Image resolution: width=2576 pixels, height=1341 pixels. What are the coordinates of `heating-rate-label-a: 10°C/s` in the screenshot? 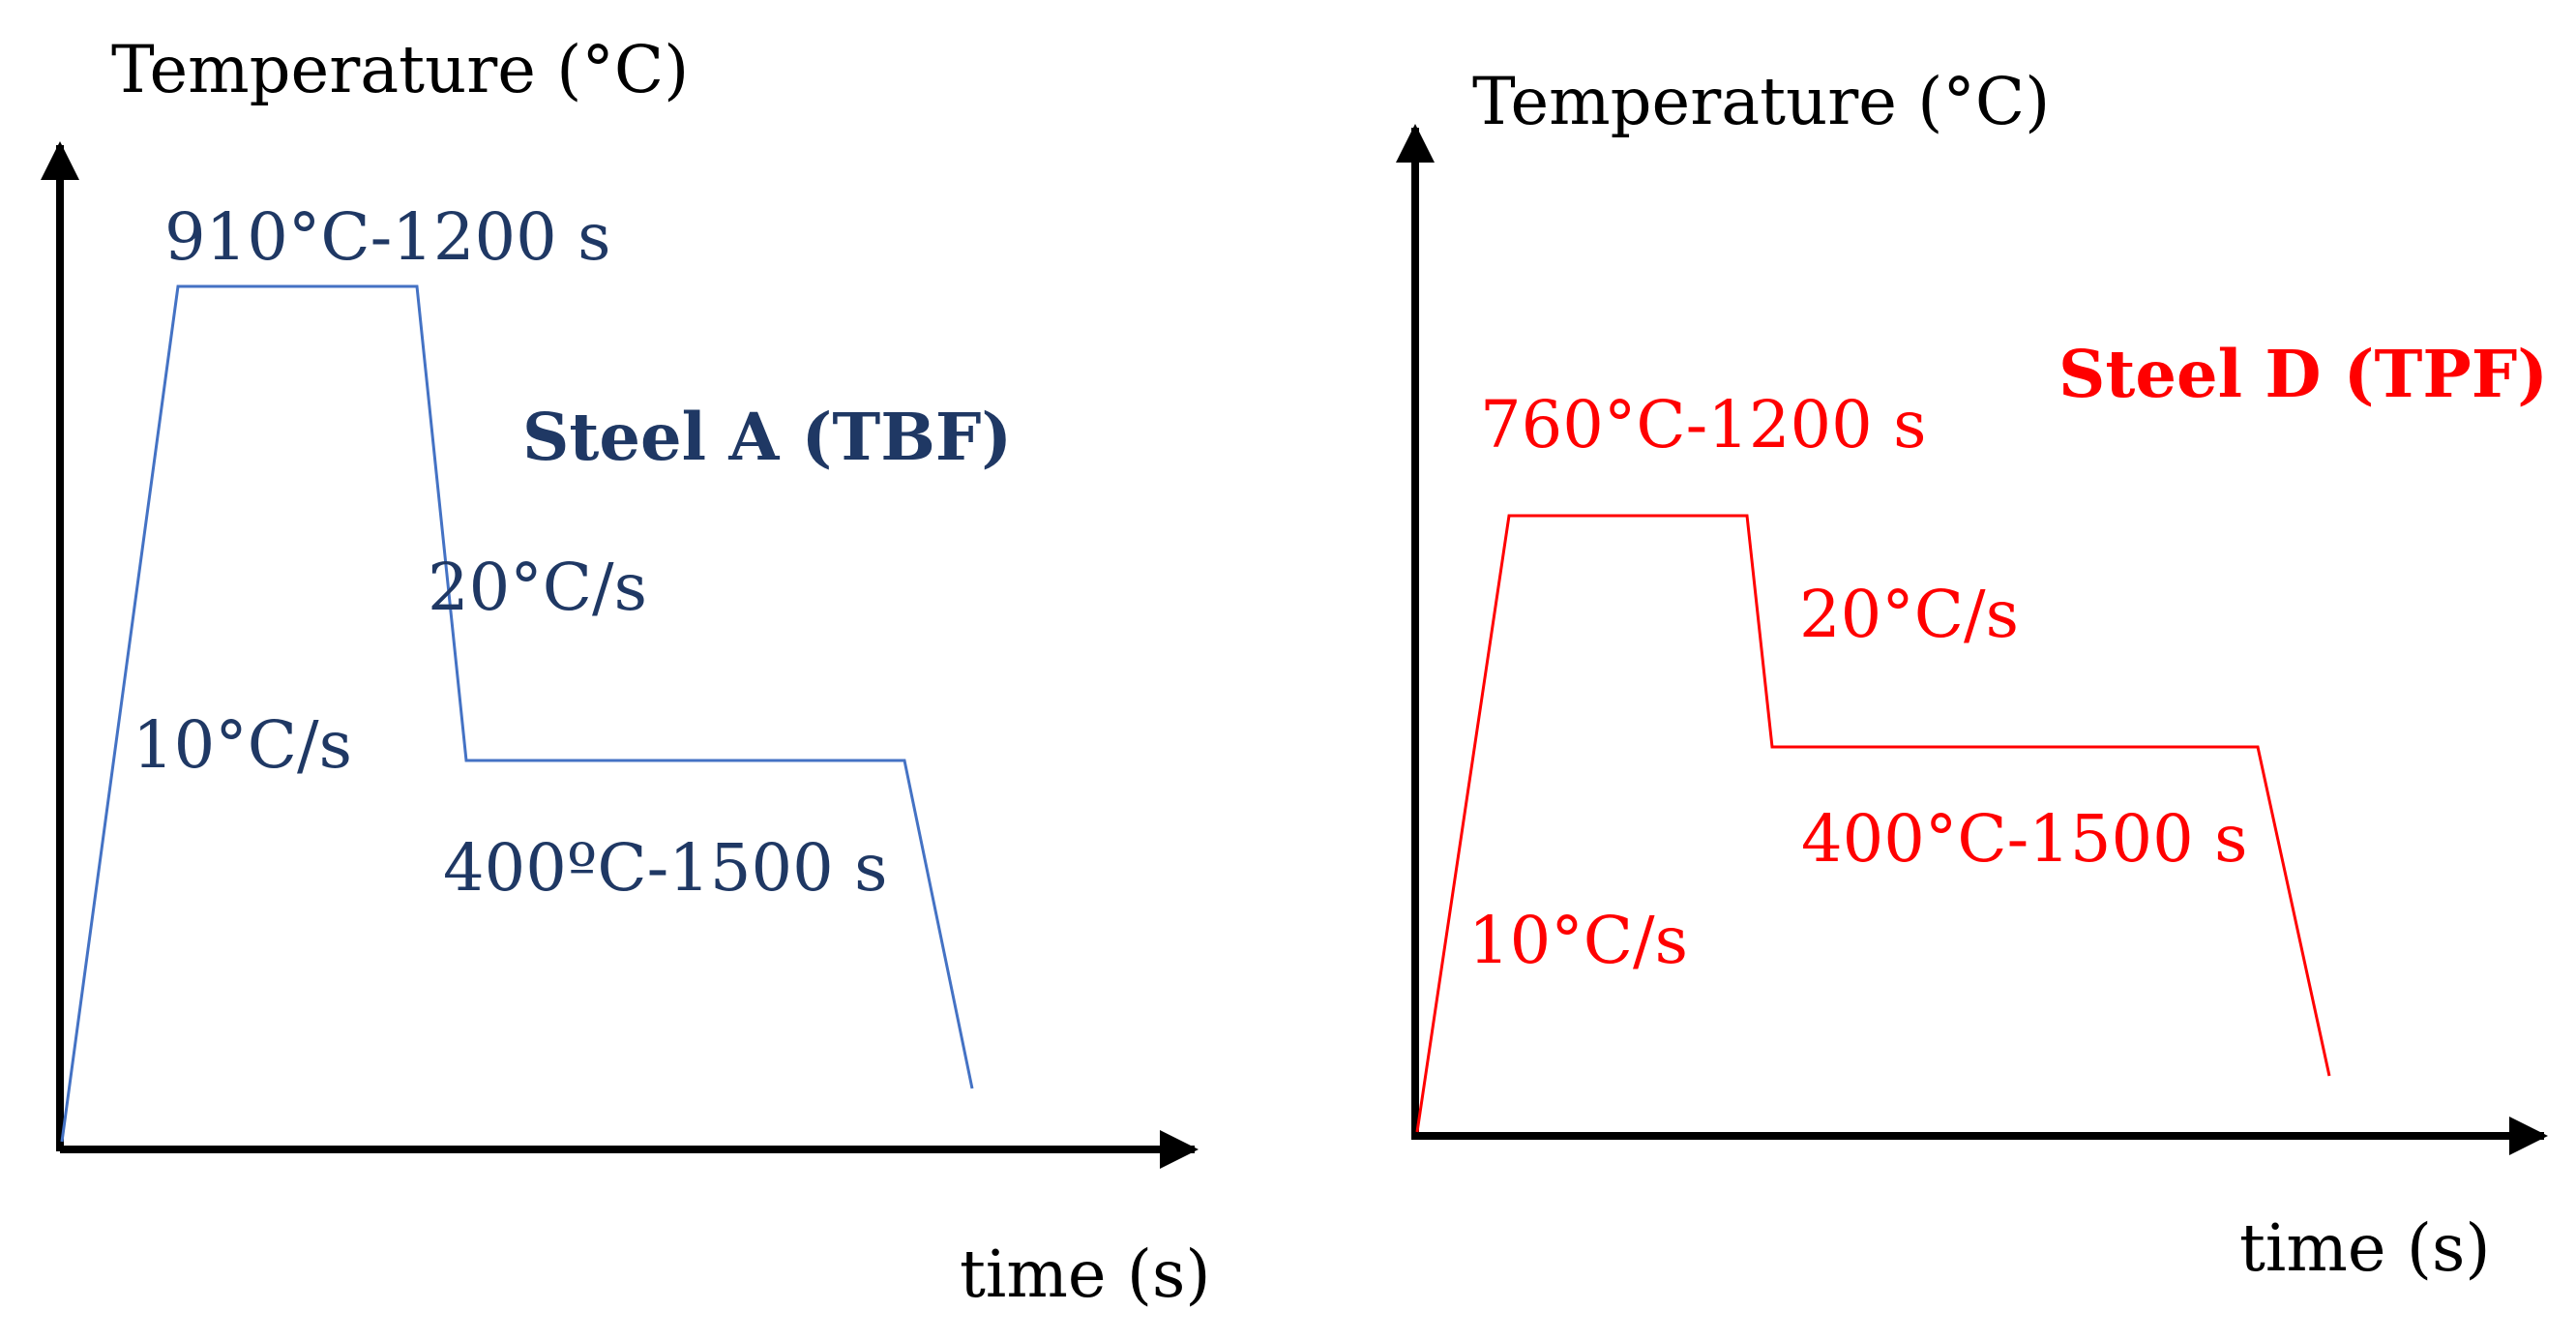 It's located at (242, 745).